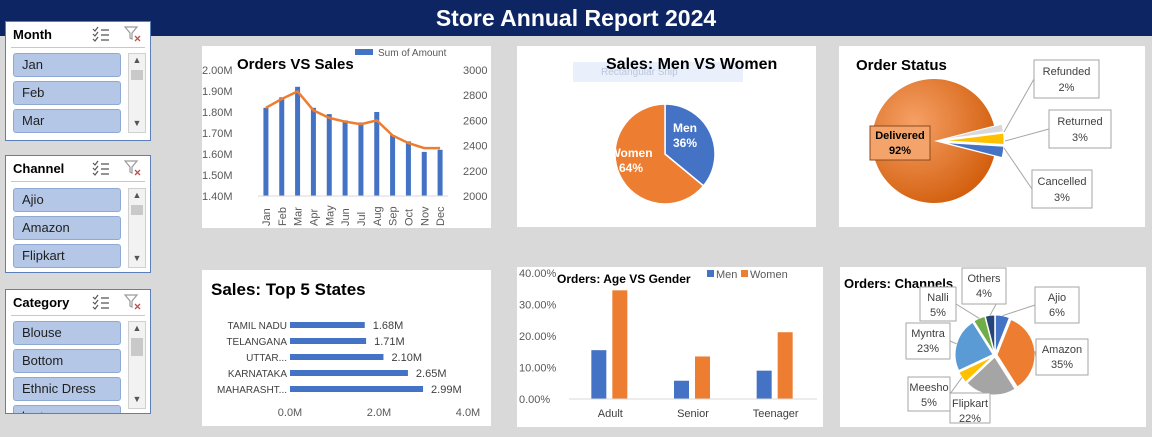 The width and height of the screenshot is (1152, 437). I want to click on data-label: 1.68M, so click(388, 326).